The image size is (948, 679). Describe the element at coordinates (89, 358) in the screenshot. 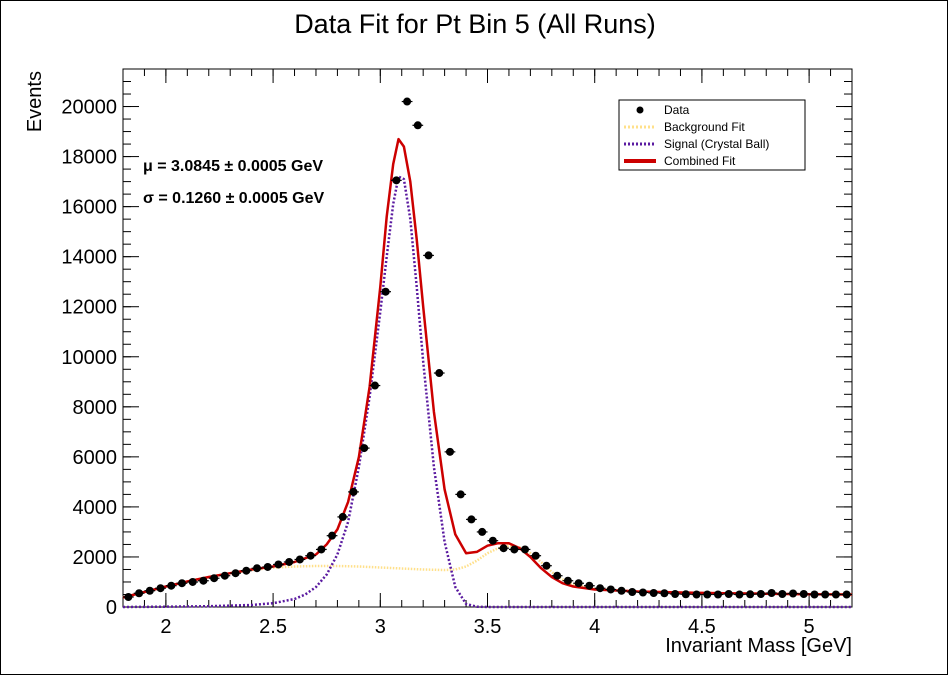

I see `y-tick-label: 10000` at that location.